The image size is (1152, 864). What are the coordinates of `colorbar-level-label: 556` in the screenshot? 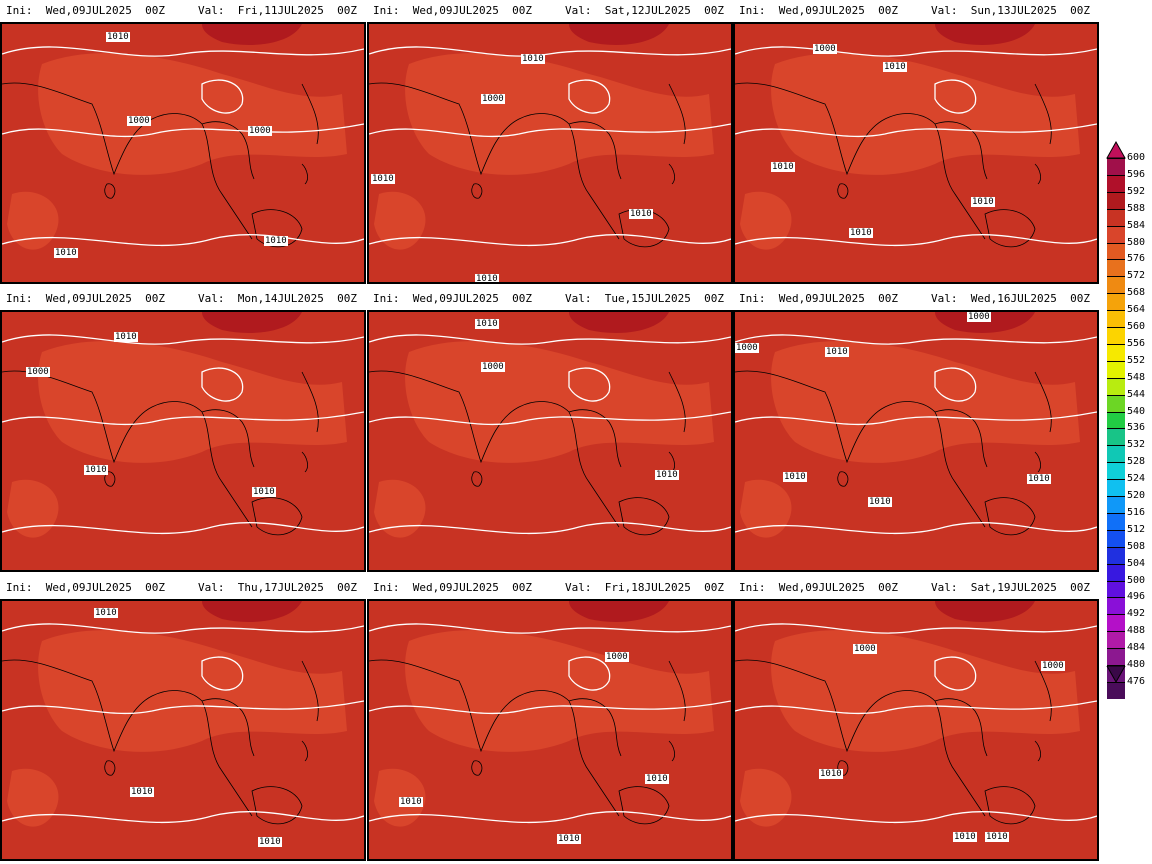 It's located at (1136, 343).